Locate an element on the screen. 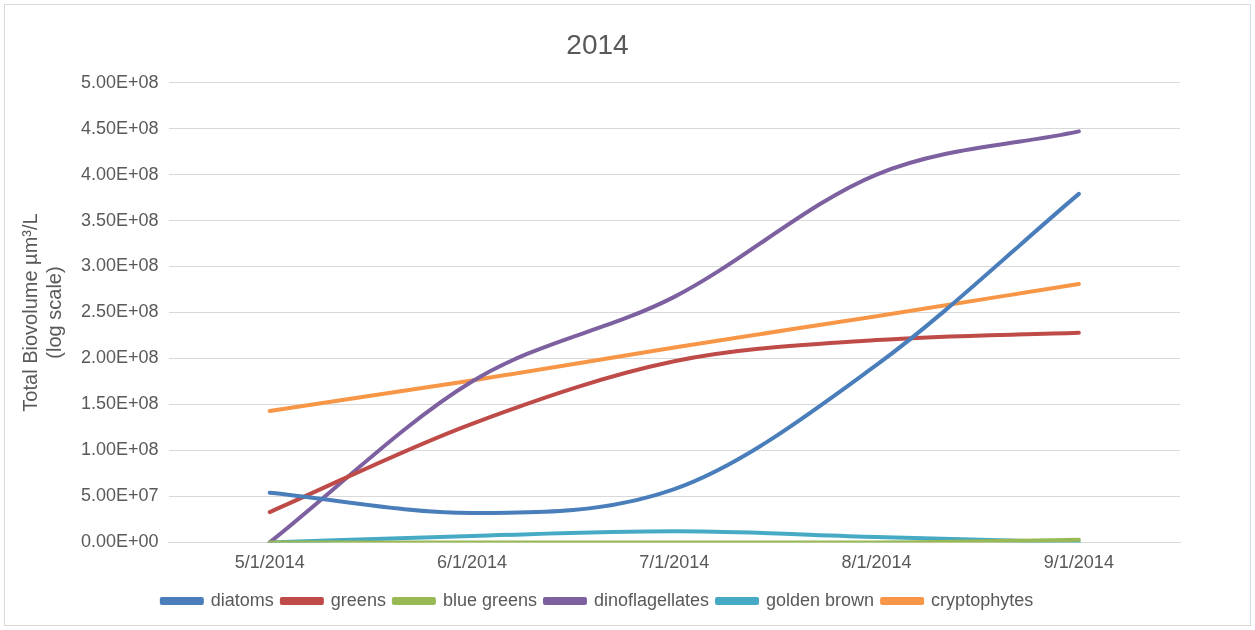 This screenshot has width=1255, height=630. legend-label: cryptophytes is located at coordinates (982, 599).